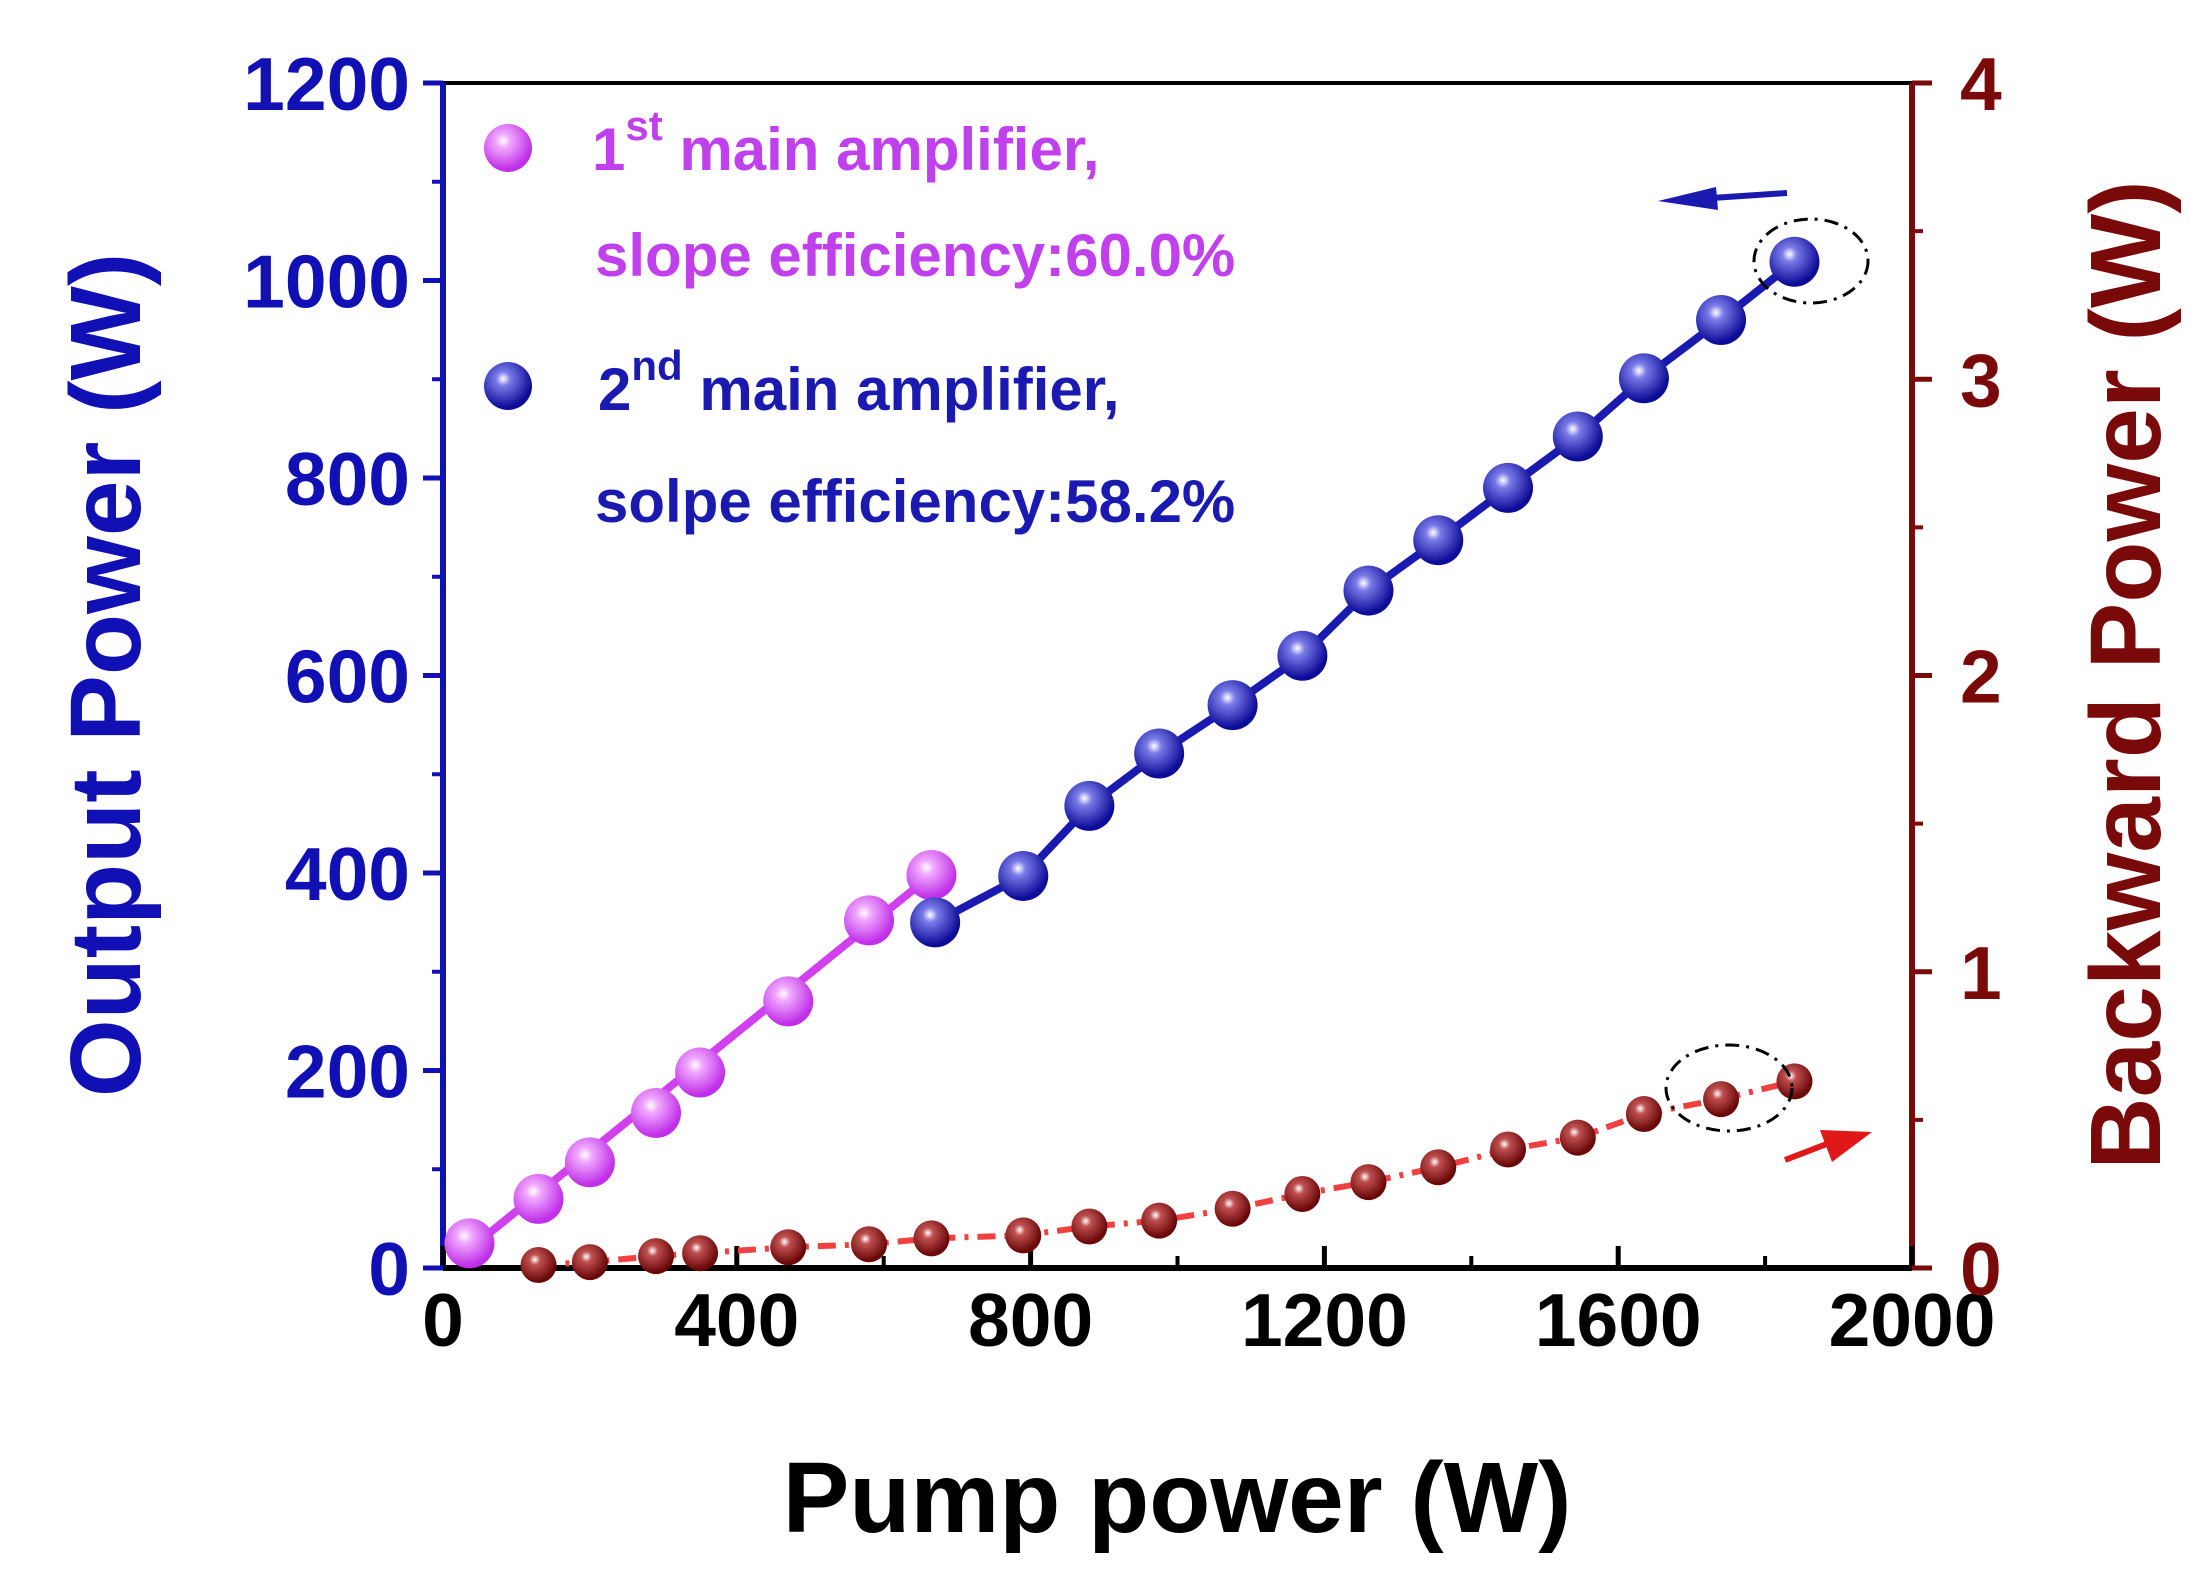 Image resolution: width=2190 pixels, height=1579 pixels. What do you see at coordinates (389, 1269) in the screenshot?
I see `y-left-tick-label: 0` at bounding box center [389, 1269].